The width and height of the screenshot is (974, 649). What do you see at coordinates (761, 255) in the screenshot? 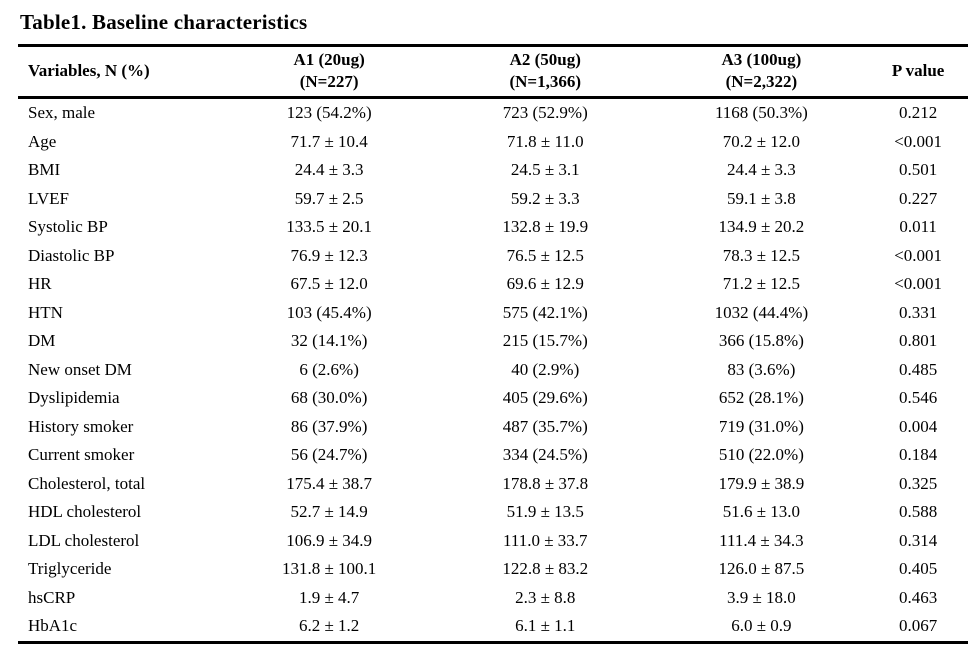
I see `cell-a3: 78.3 ± 12.5` at bounding box center [761, 255].